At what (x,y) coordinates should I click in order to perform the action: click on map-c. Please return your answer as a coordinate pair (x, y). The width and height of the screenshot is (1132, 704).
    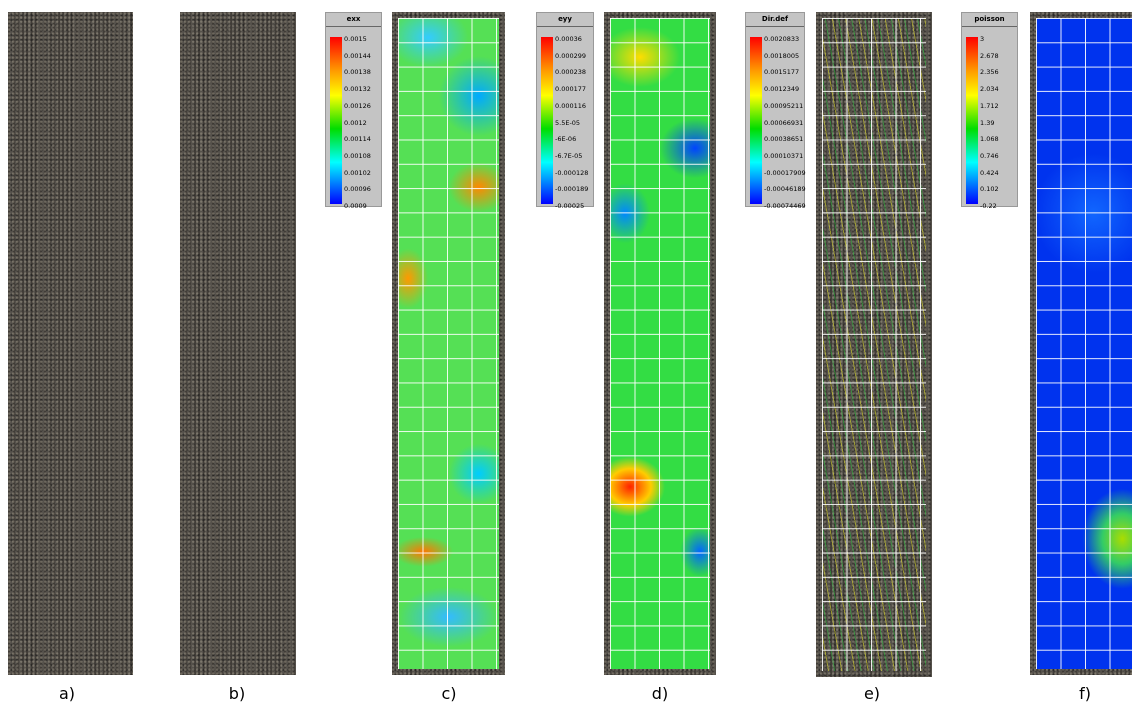
    Looking at the image, I should click on (448, 343).